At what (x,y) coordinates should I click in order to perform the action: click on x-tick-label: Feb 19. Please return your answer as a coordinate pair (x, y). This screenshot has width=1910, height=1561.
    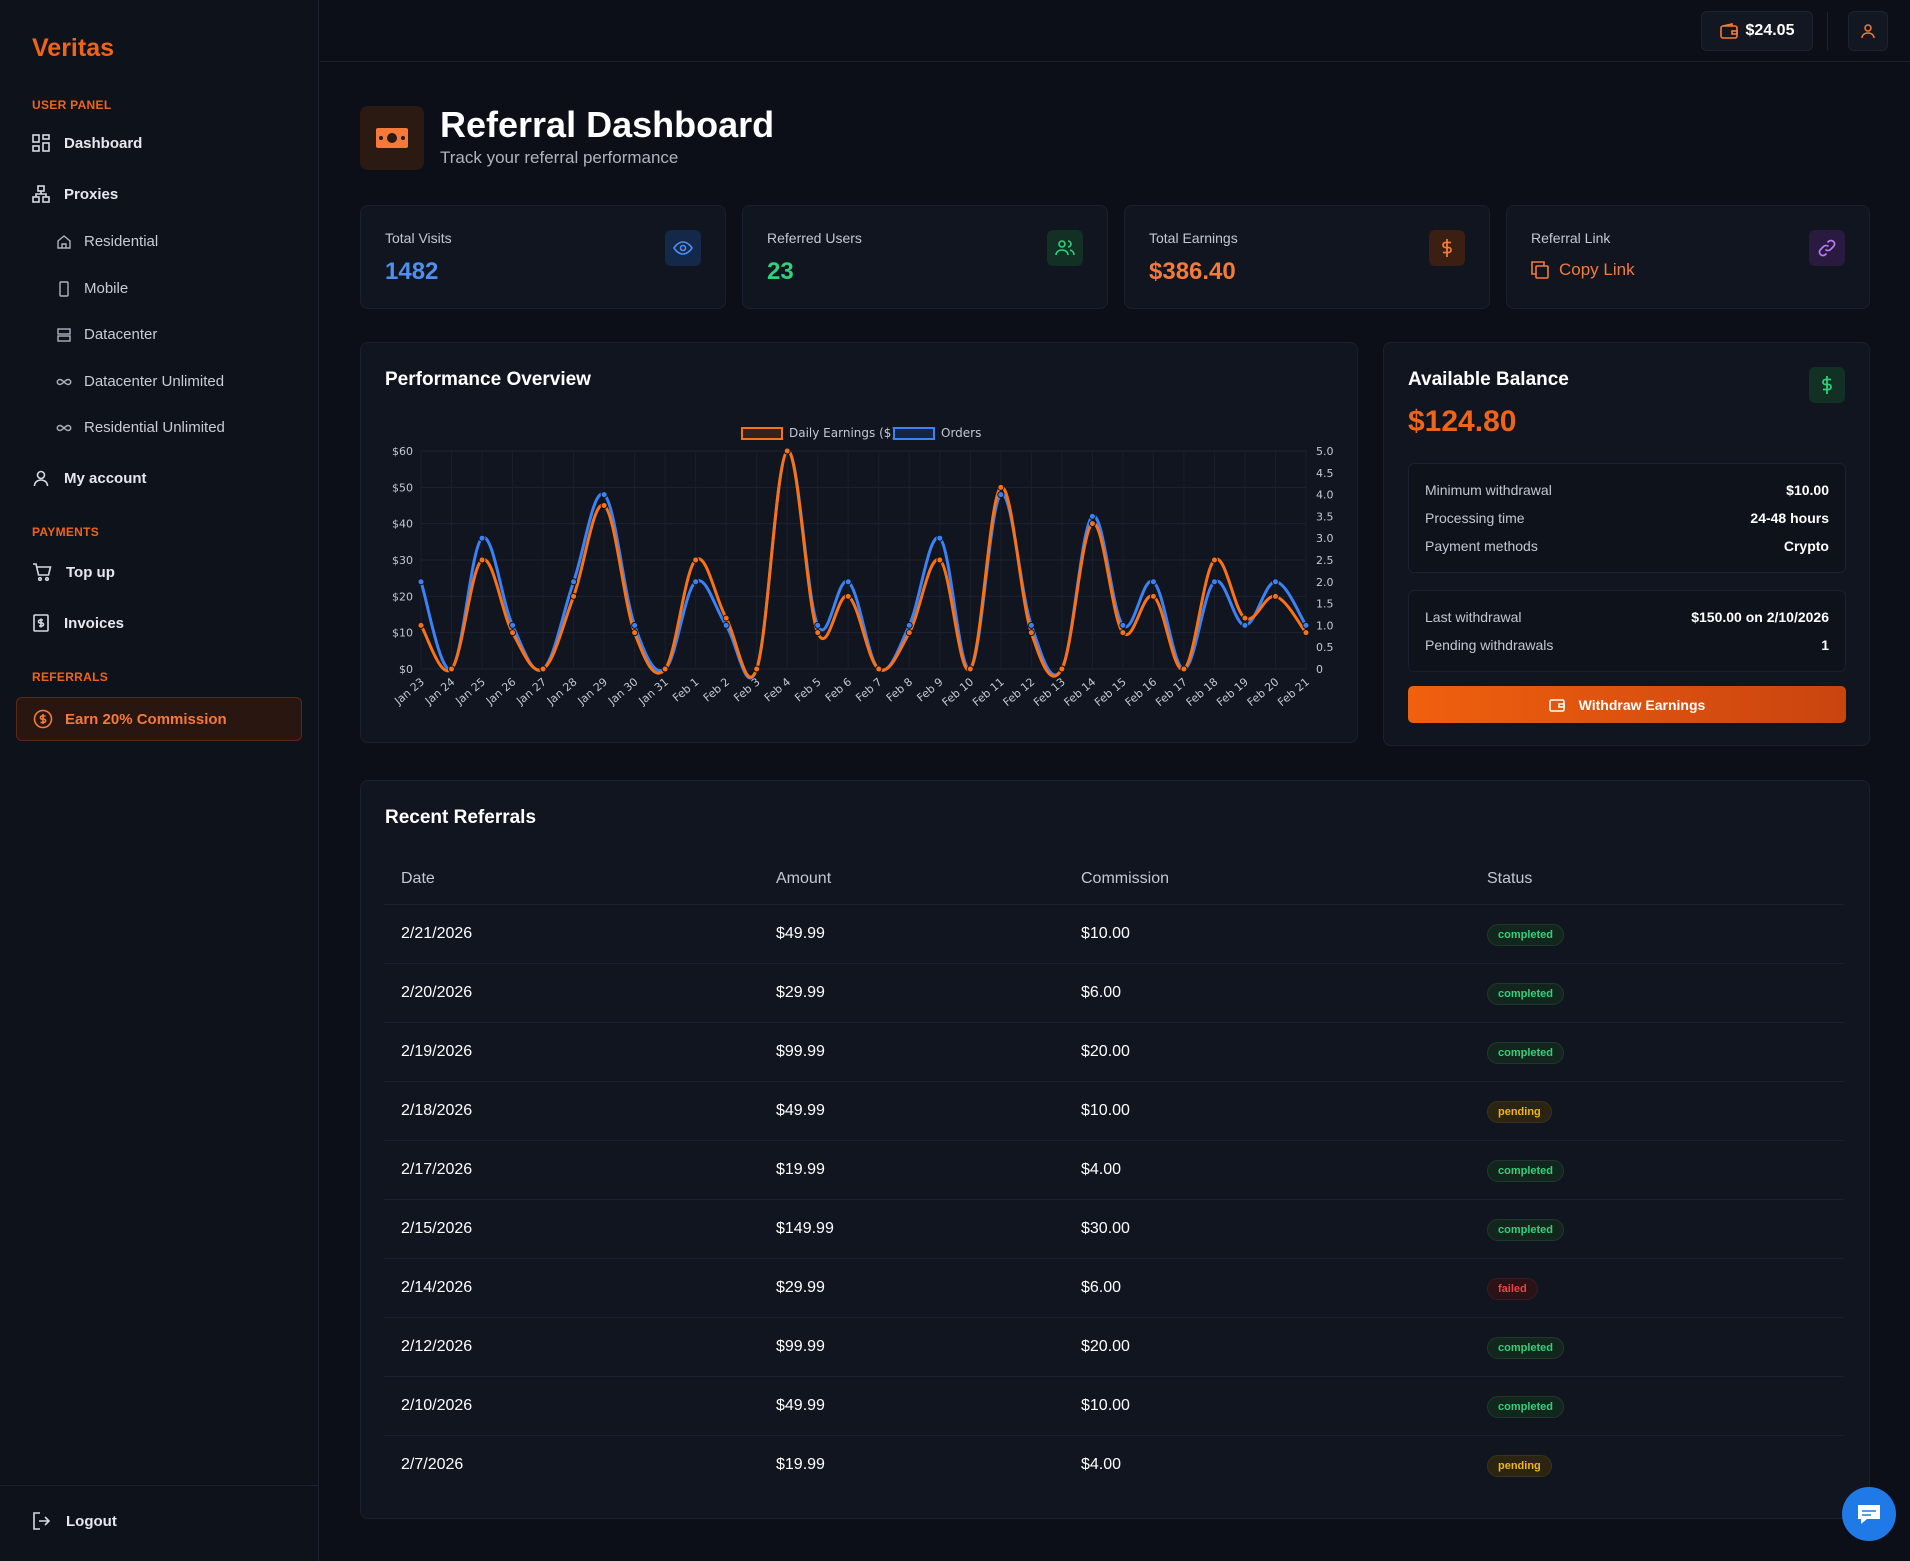
    Looking at the image, I should click on (1232, 692).